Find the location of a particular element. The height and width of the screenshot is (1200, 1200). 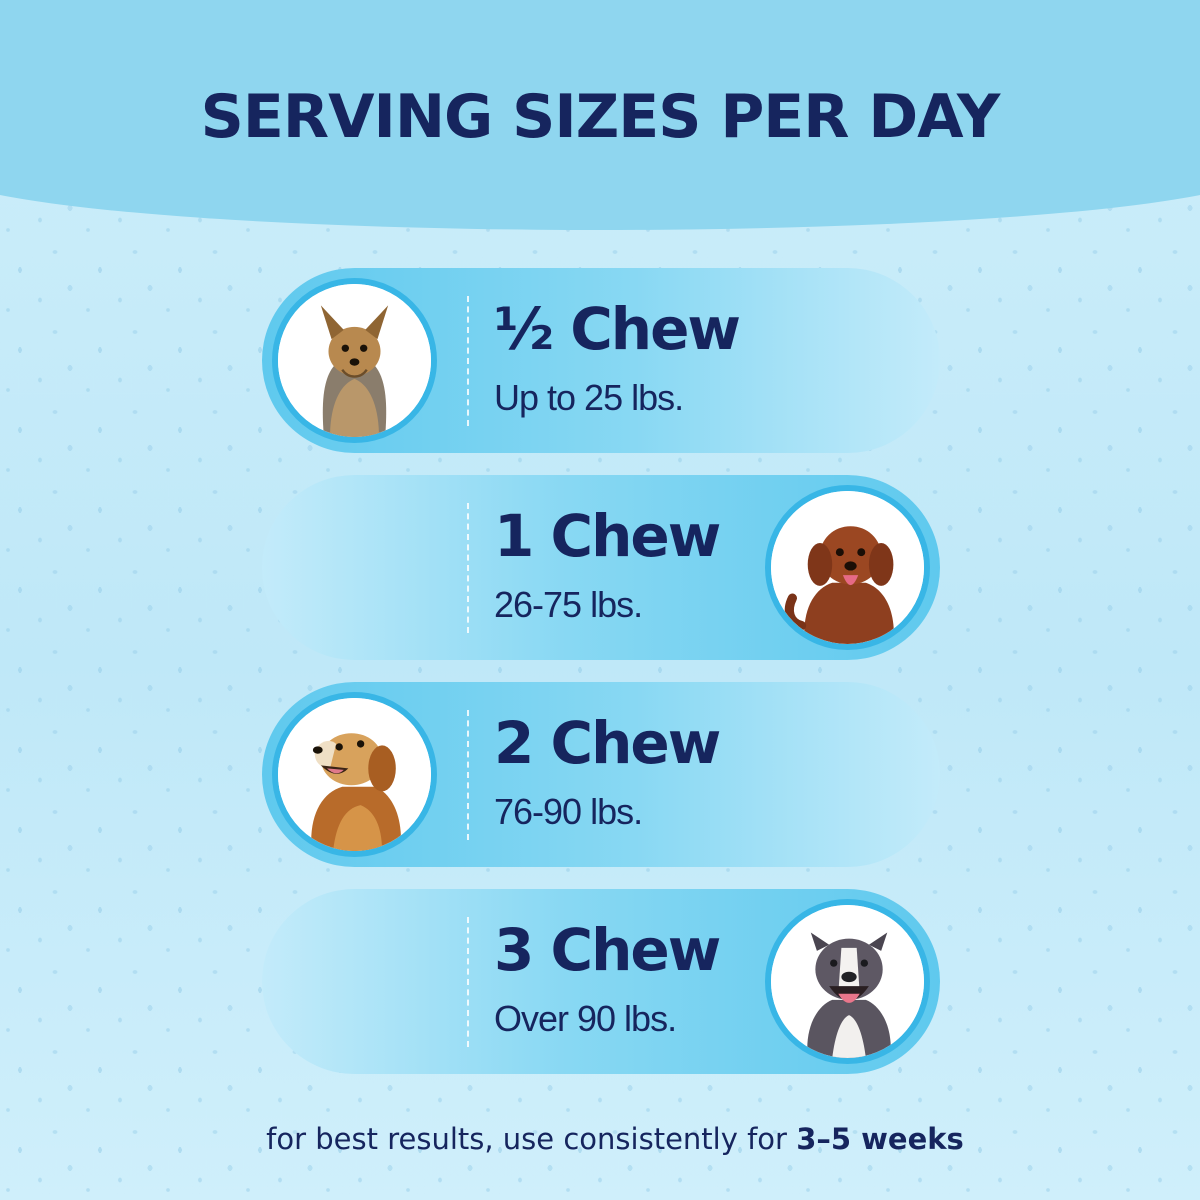

golden-retriever-photo is located at coordinates (354, 774).